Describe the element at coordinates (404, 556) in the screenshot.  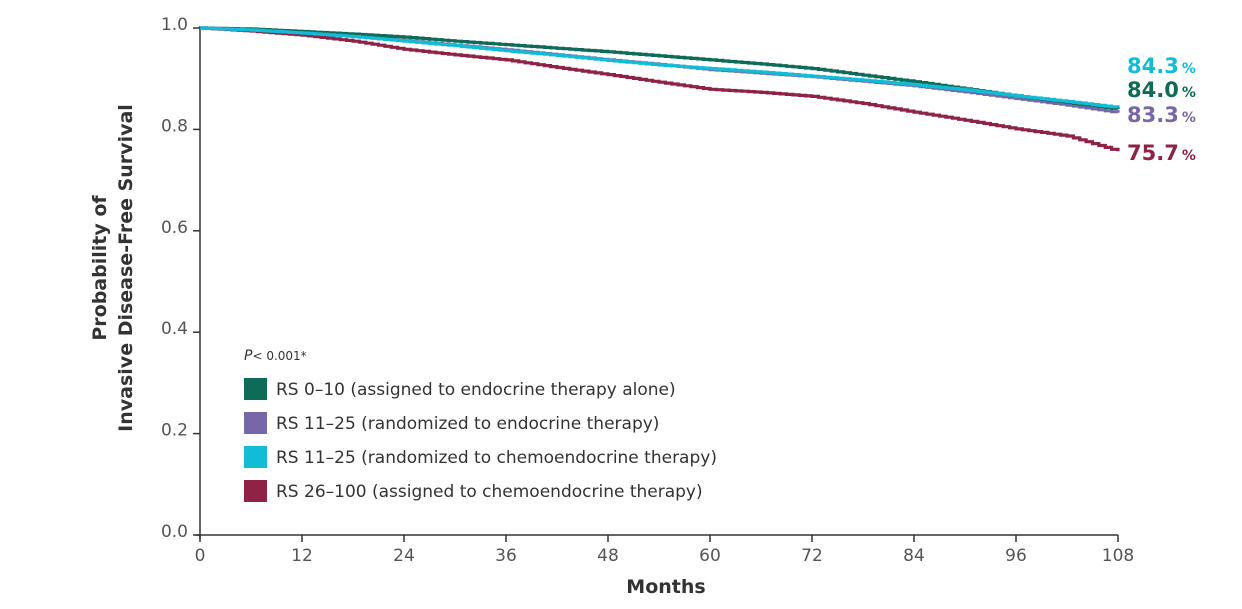
I see `x-tick-label: 24` at that location.